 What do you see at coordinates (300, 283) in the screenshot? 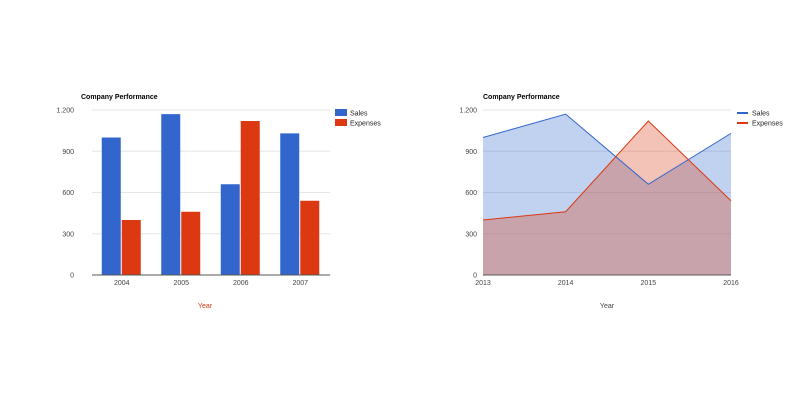
I see `x-tick-label: 2007` at bounding box center [300, 283].